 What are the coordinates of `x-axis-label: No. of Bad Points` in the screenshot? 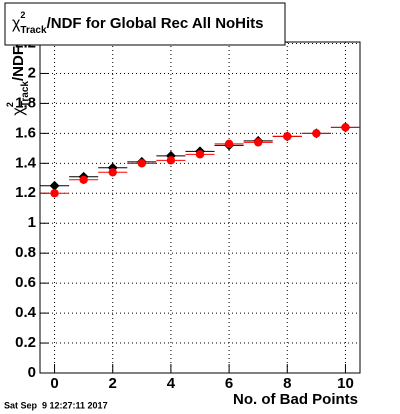 It's located at (295, 399).